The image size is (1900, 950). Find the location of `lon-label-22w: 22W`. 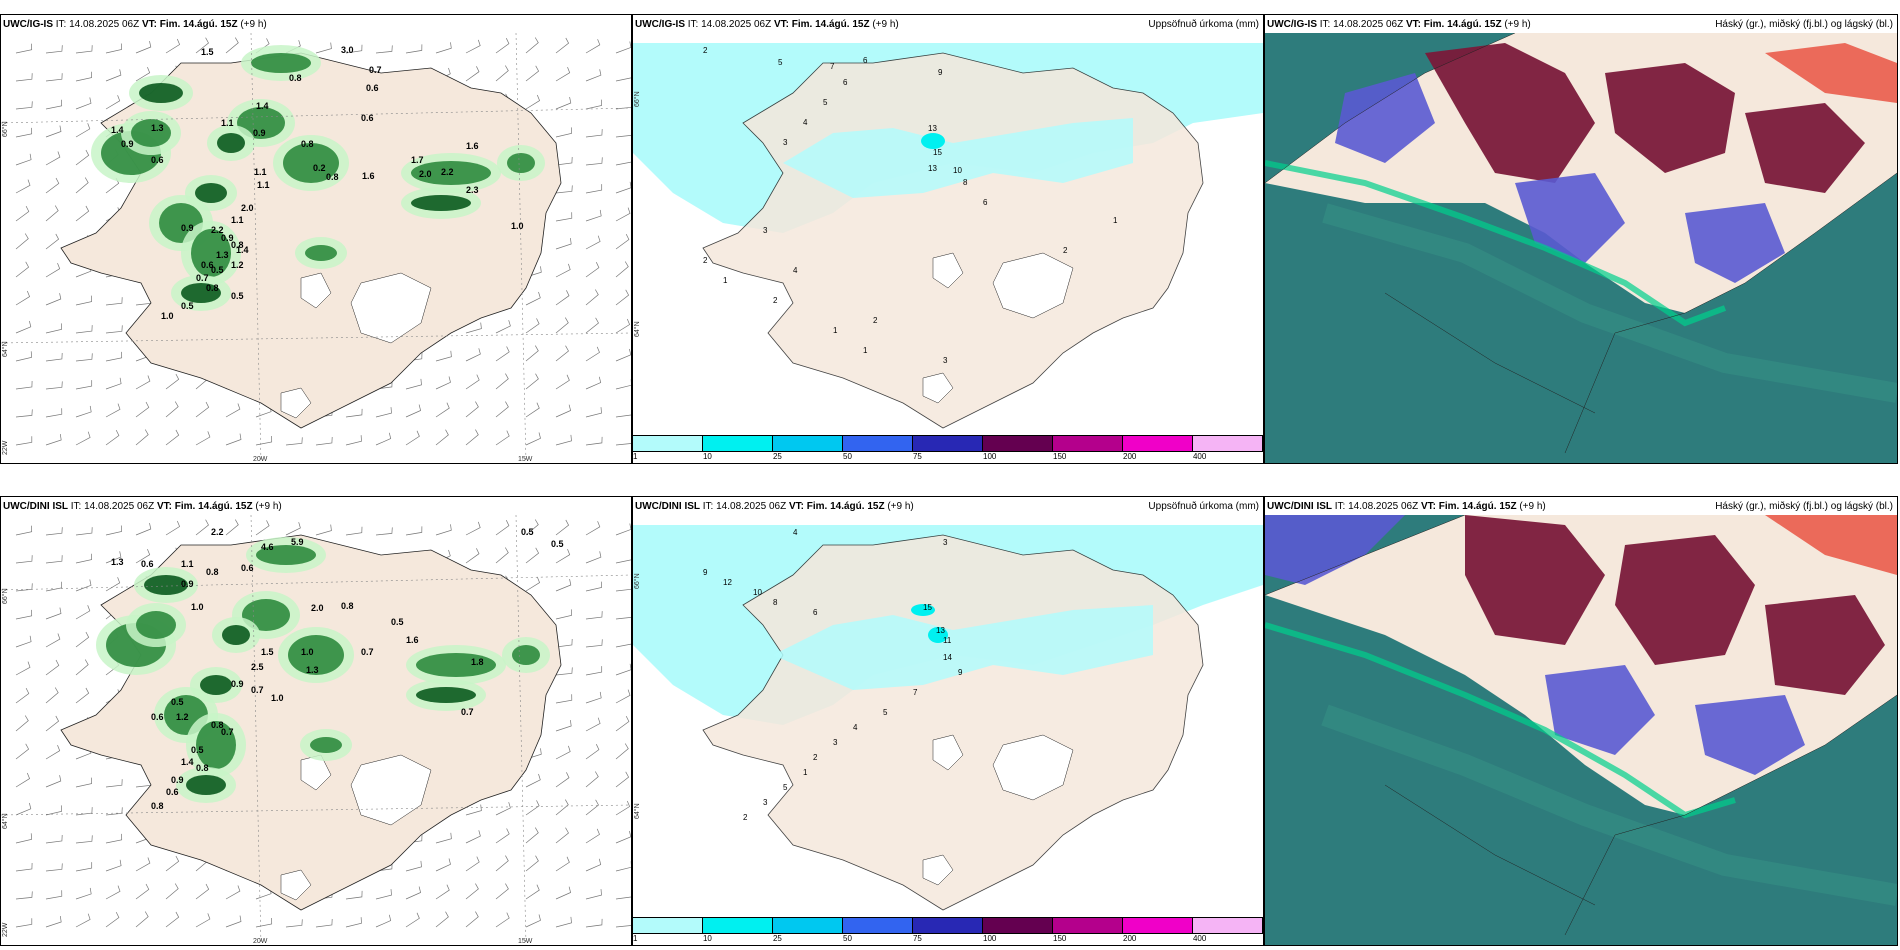

lon-label-22w: 22W is located at coordinates (5, 929).